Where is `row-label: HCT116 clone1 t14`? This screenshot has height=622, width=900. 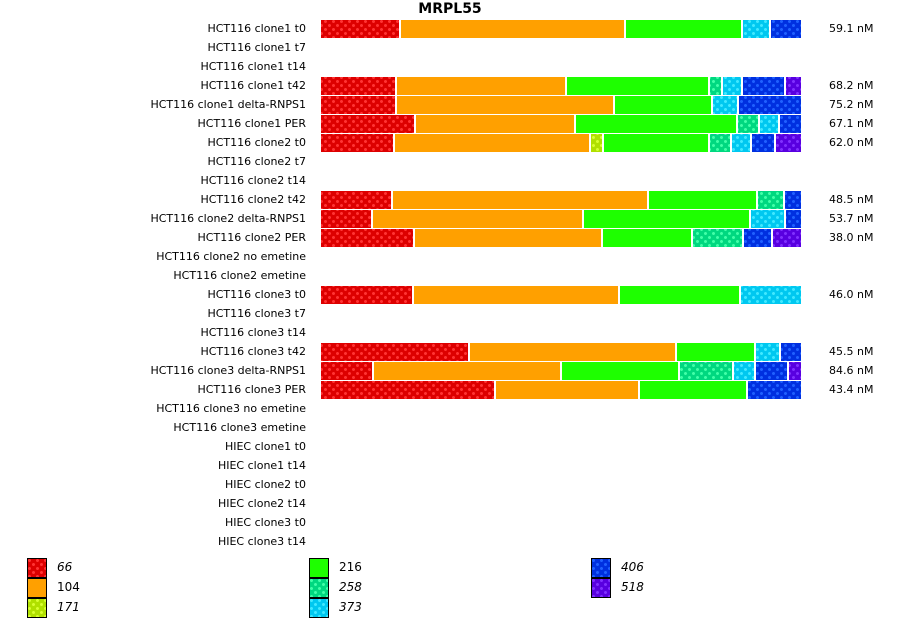
row-label: HCT116 clone1 t14 is located at coordinates (253, 66).